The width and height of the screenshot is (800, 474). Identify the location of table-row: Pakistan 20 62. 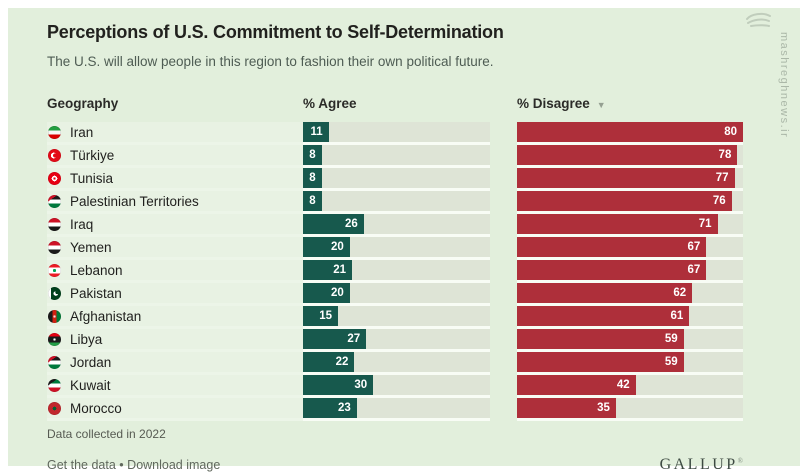
(423, 293).